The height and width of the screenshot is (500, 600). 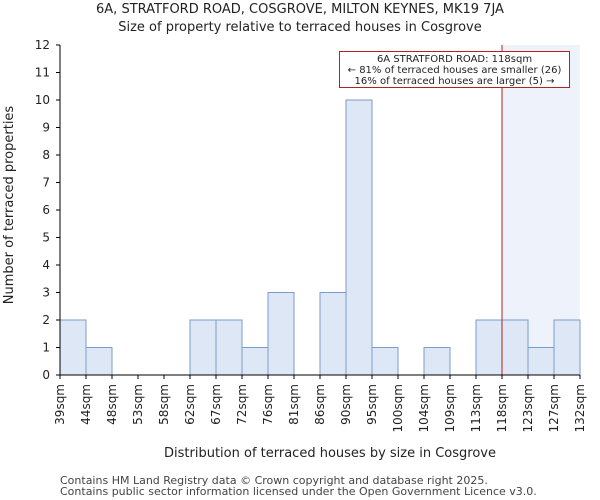 I want to click on x-tick-label: 118sqm, so click(x=502, y=408).